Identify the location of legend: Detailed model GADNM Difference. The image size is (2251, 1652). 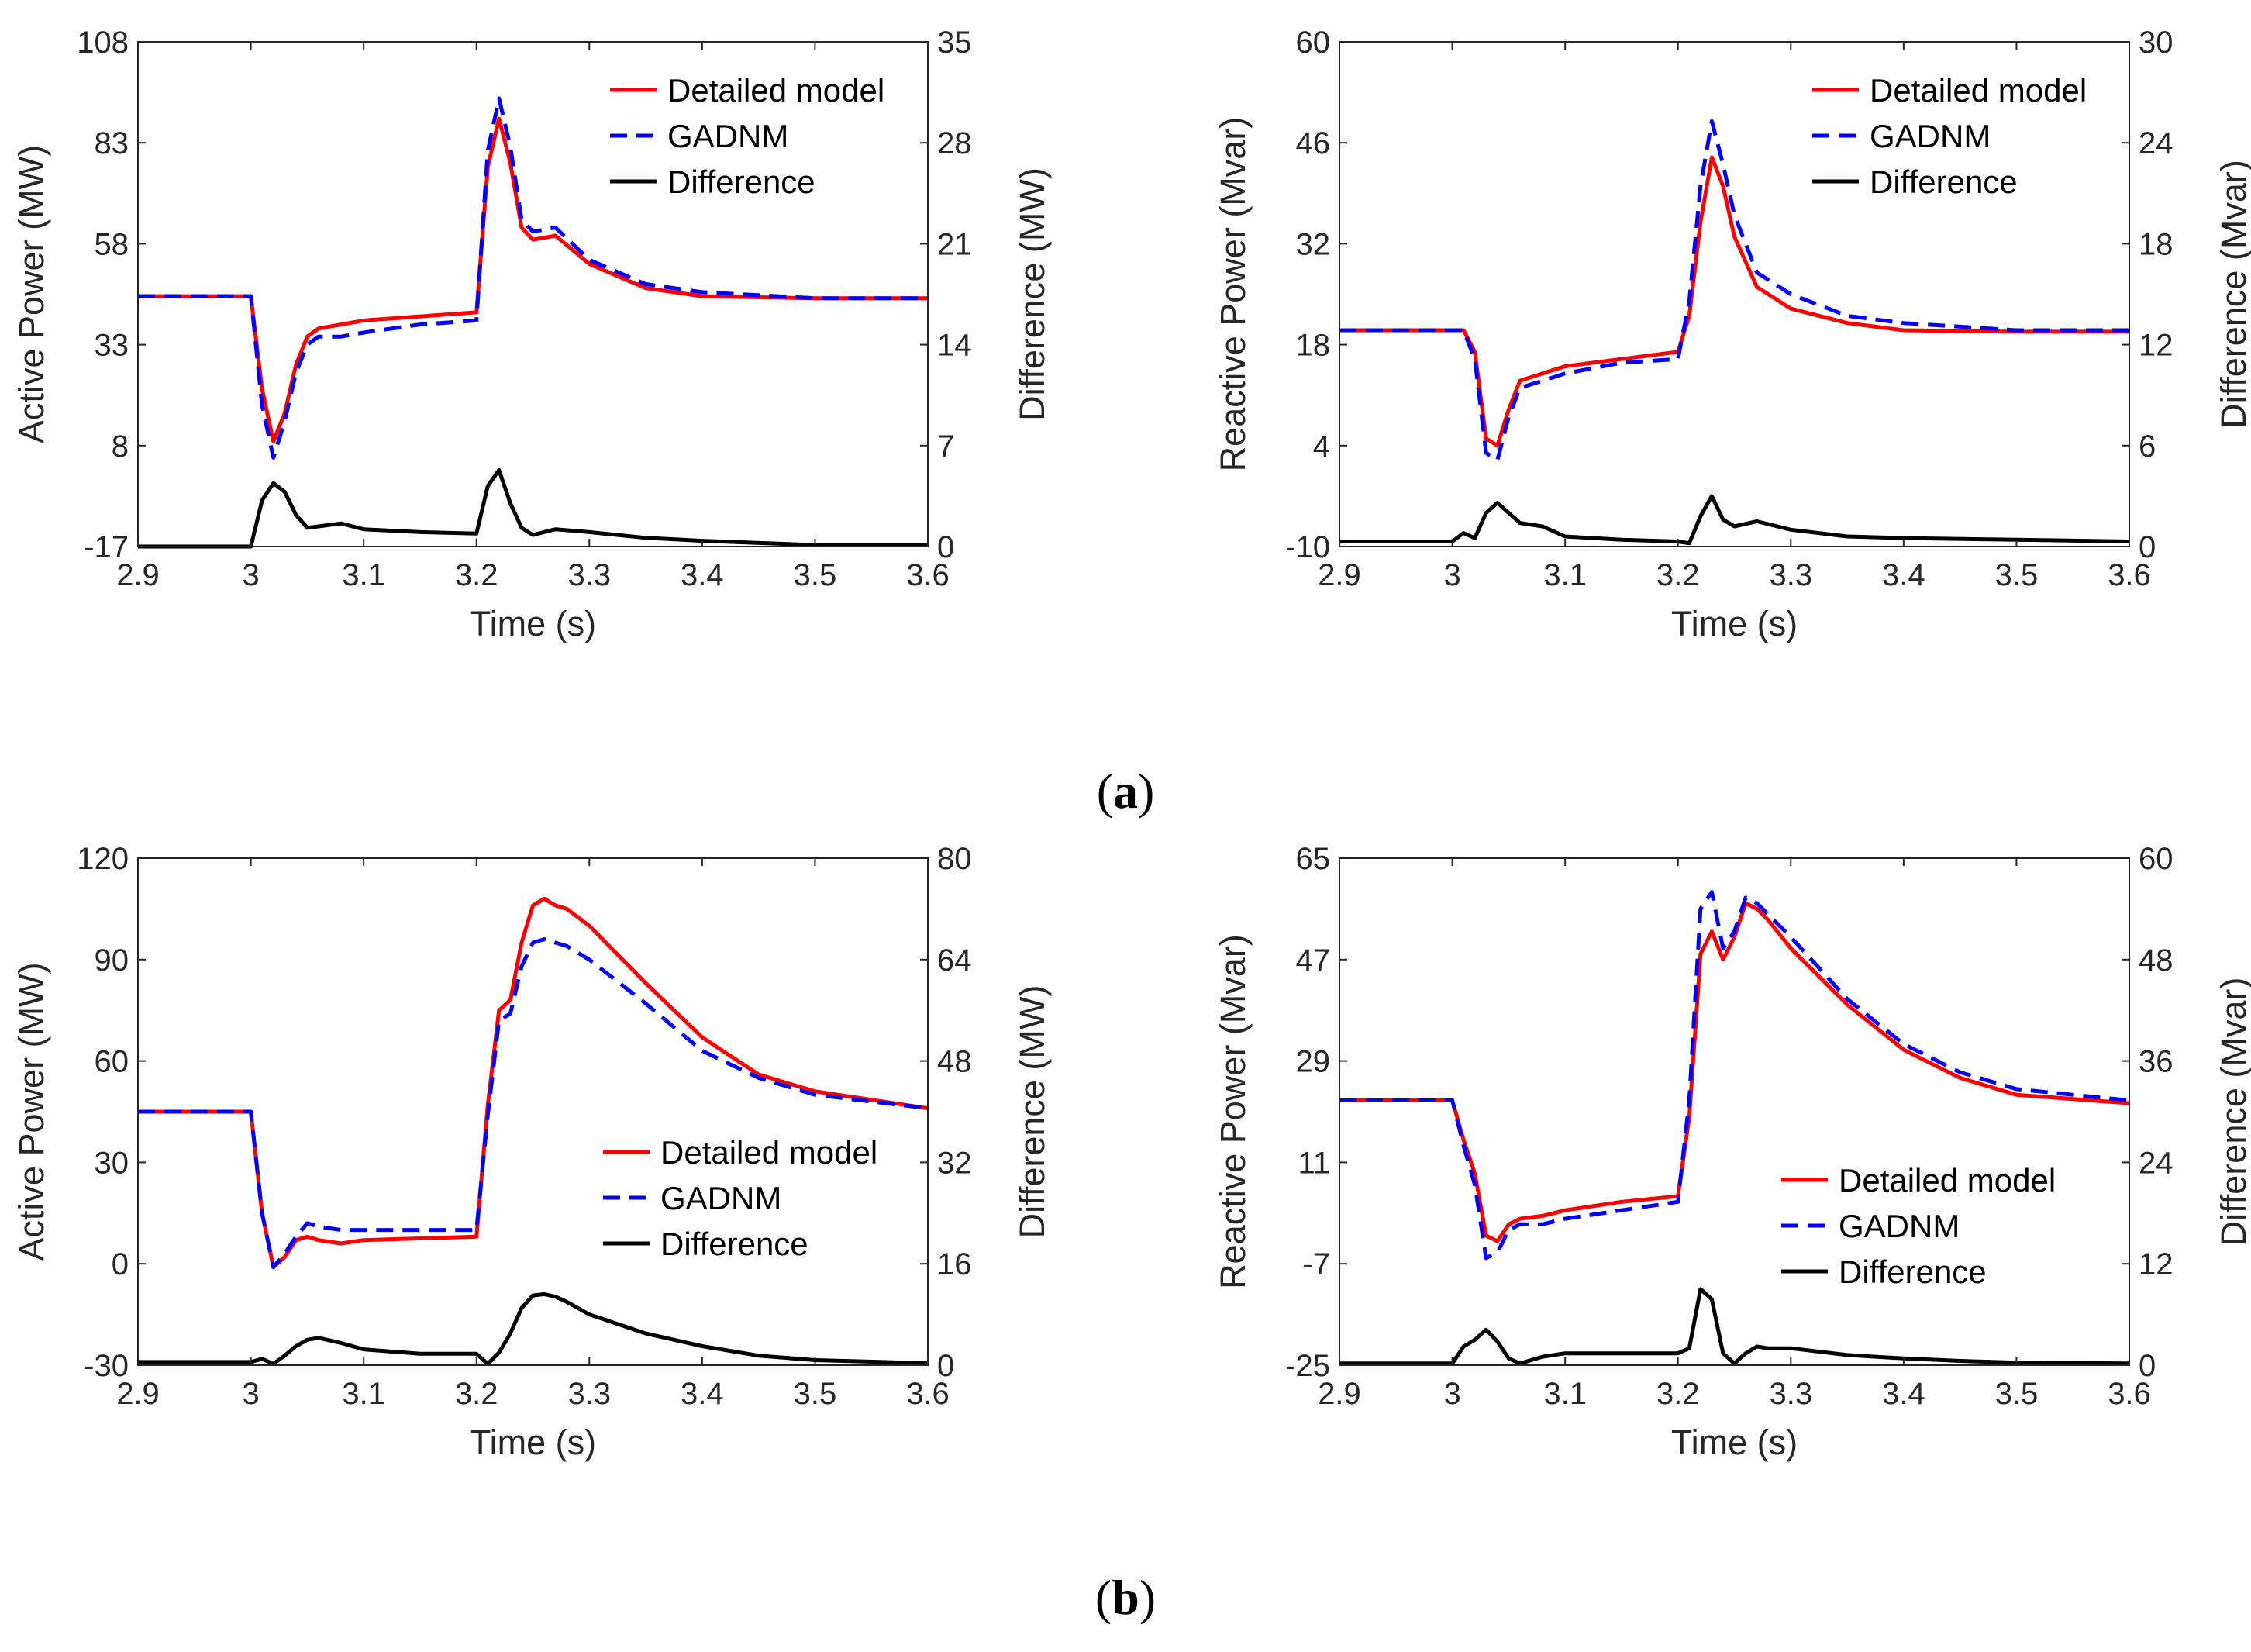
(1918, 1226).